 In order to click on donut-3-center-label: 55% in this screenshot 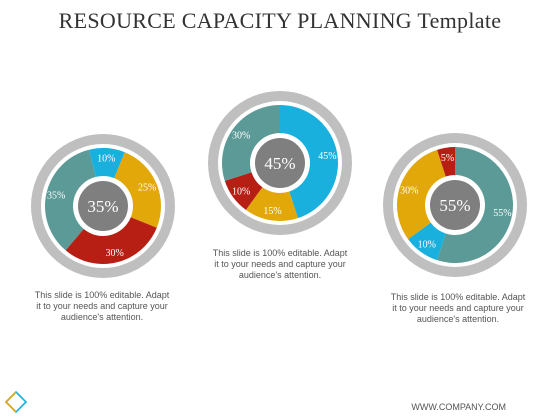, I will do `click(454, 205)`.